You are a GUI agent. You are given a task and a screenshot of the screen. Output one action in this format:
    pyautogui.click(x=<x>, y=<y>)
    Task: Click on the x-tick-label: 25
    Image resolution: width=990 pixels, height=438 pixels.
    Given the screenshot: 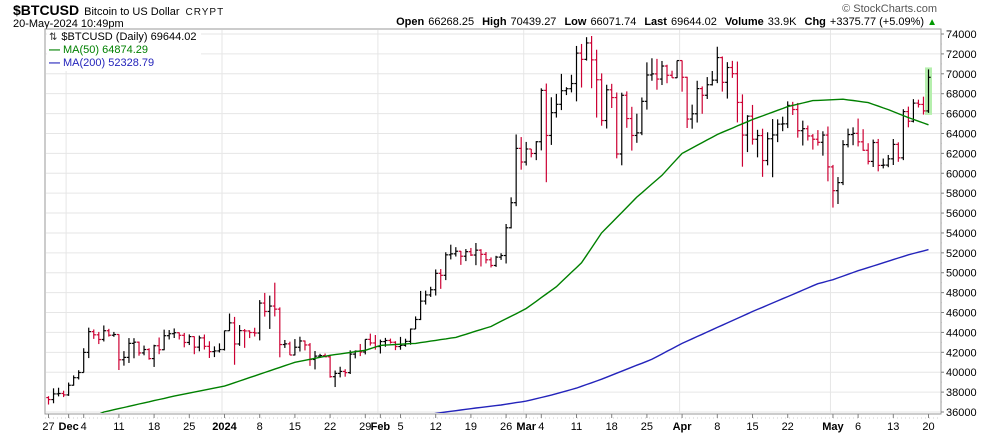 What is the action you would take?
    pyautogui.click(x=647, y=427)
    